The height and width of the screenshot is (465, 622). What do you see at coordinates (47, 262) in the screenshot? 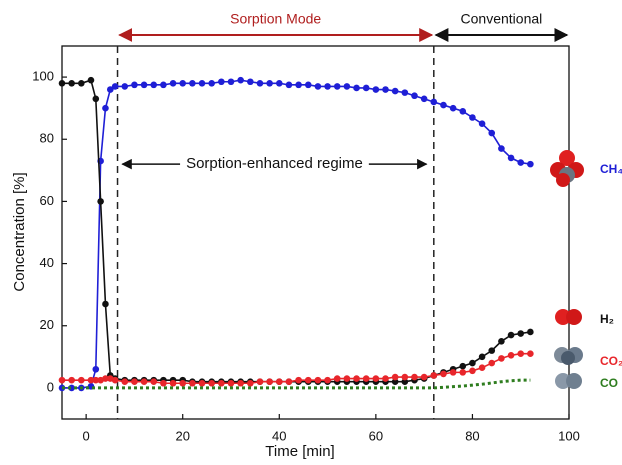
I see `y-tick-label: 40` at bounding box center [47, 262].